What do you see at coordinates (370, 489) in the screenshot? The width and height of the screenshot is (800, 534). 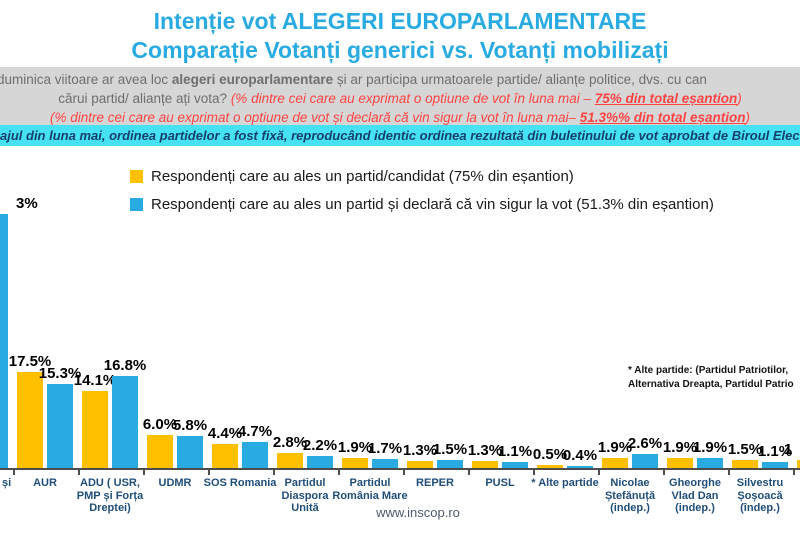 I see `x-axis-label-6: Partidul România Mare` at bounding box center [370, 489].